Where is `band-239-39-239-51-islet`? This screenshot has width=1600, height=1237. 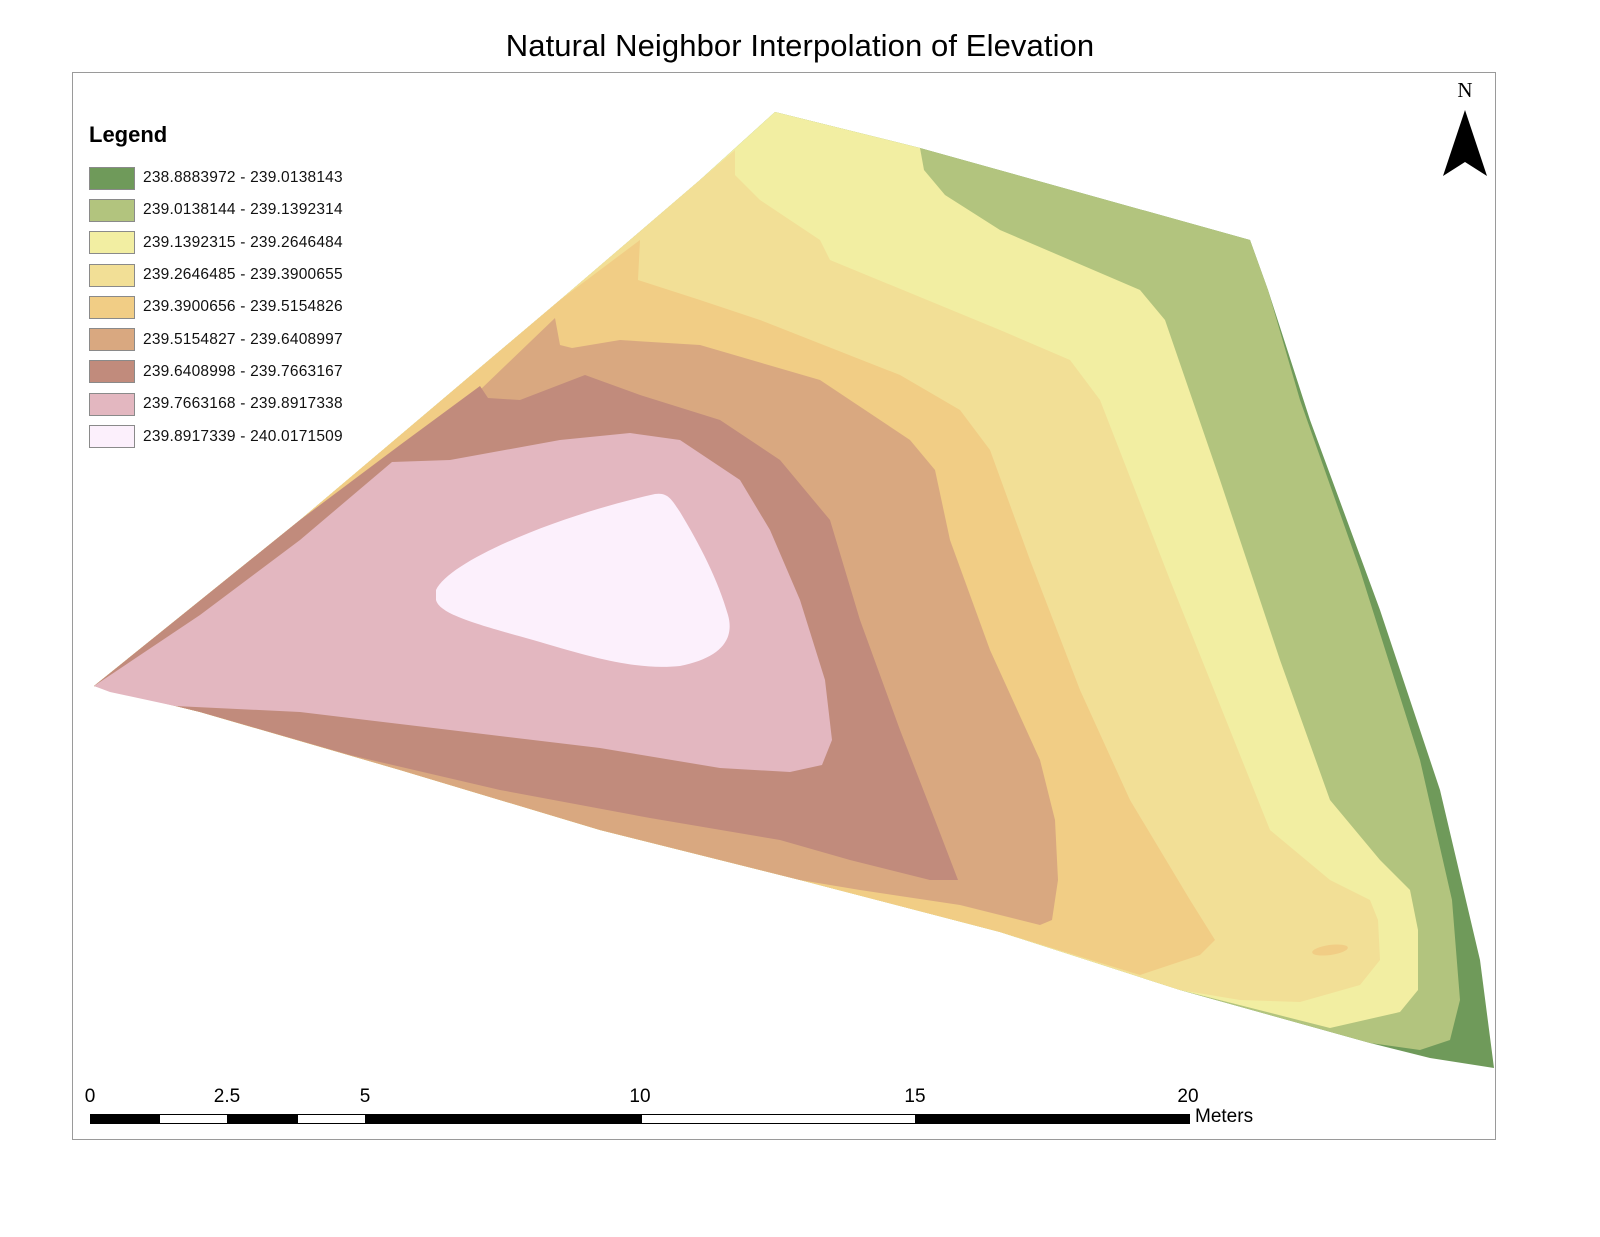 band-239-39-239-51-islet is located at coordinates (1330, 950).